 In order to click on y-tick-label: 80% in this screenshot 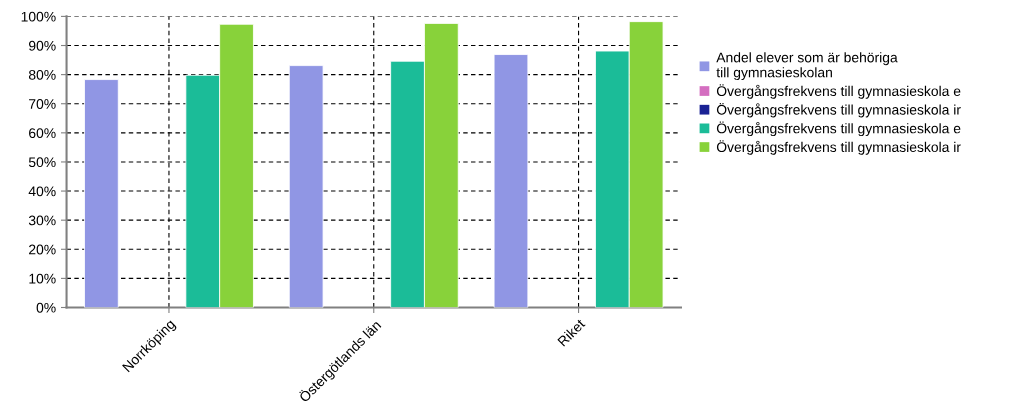, I will do `click(42, 74)`.